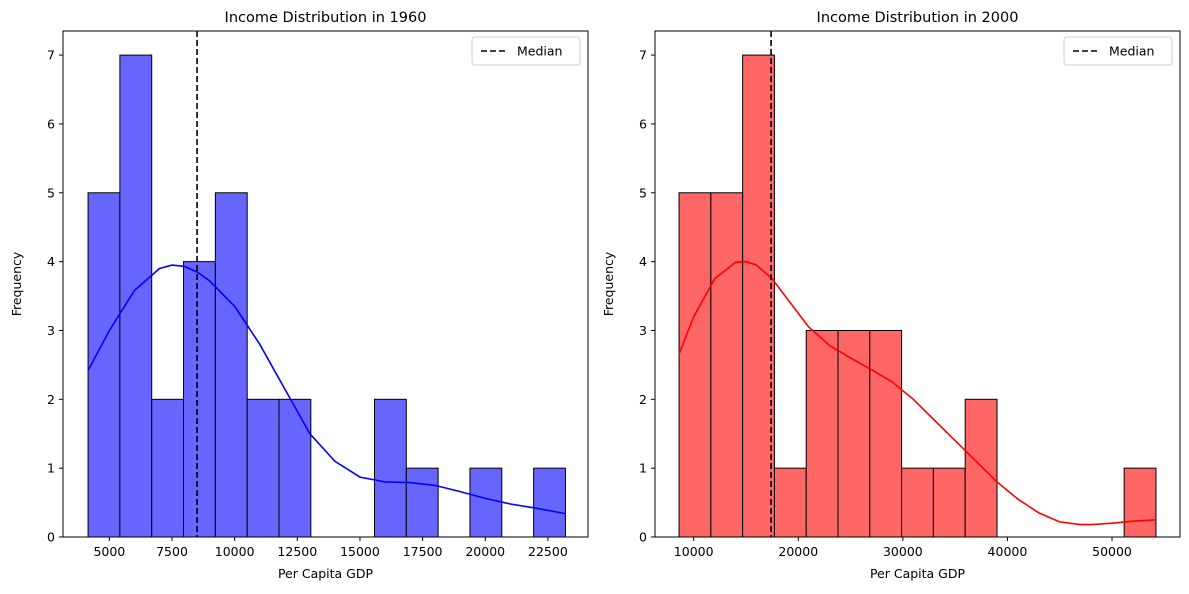  Describe the element at coordinates (918, 18) in the screenshot. I see `chart-title: Income Distribution in 2000` at that location.